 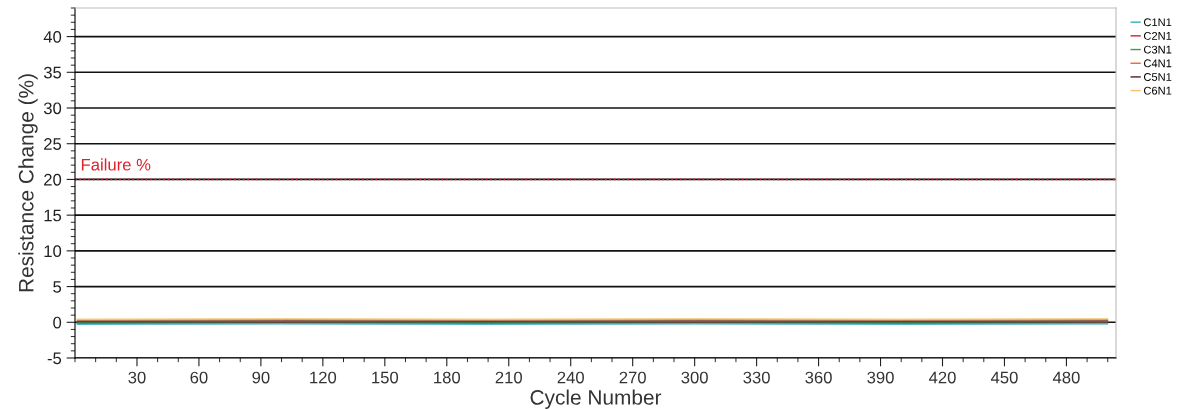 What do you see at coordinates (508, 377) in the screenshot?
I see `x-tick-label: 210` at bounding box center [508, 377].